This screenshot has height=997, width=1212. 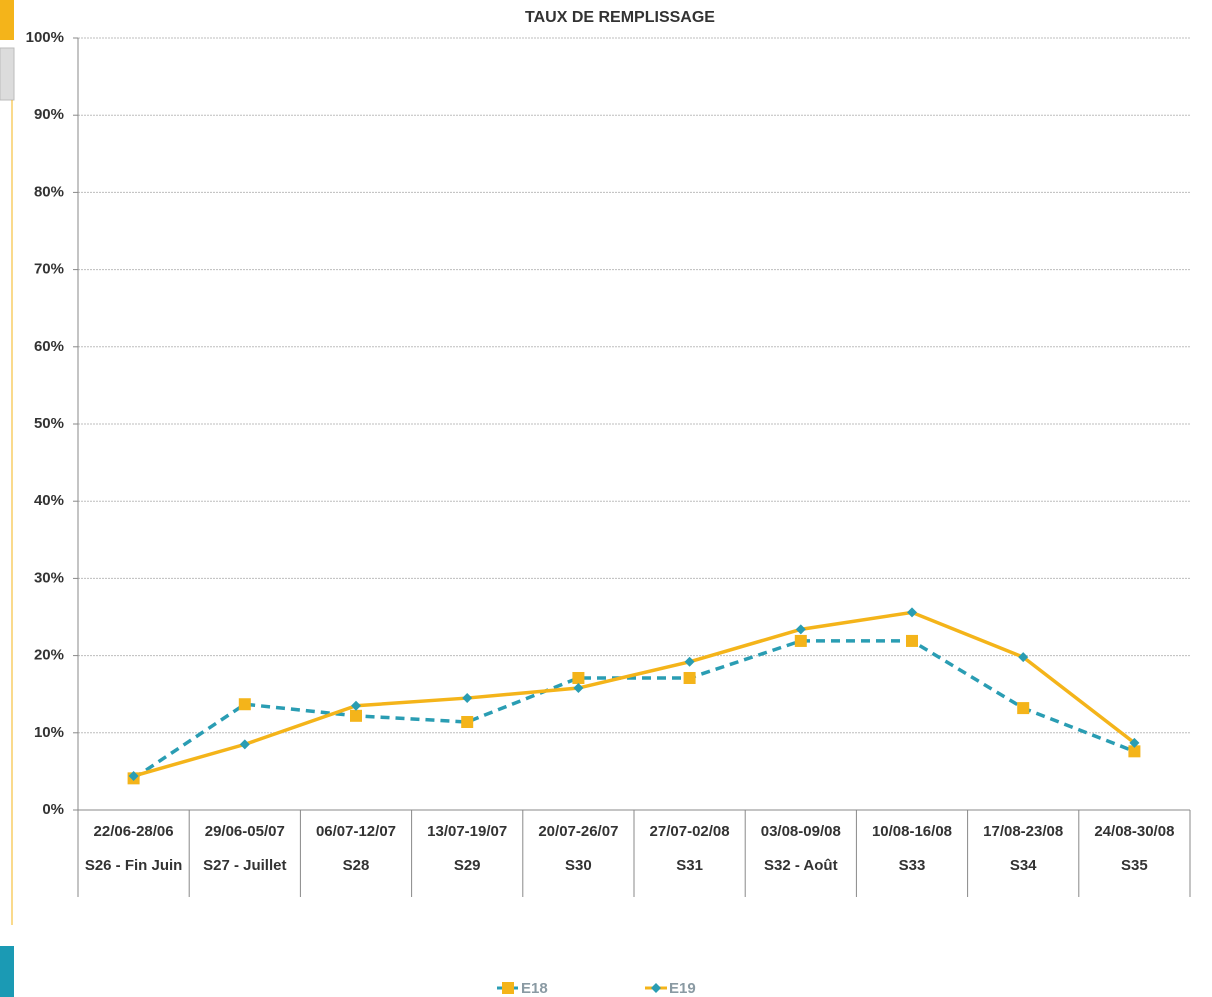 What do you see at coordinates (467, 865) in the screenshot?
I see `x-group-label: S29` at bounding box center [467, 865].